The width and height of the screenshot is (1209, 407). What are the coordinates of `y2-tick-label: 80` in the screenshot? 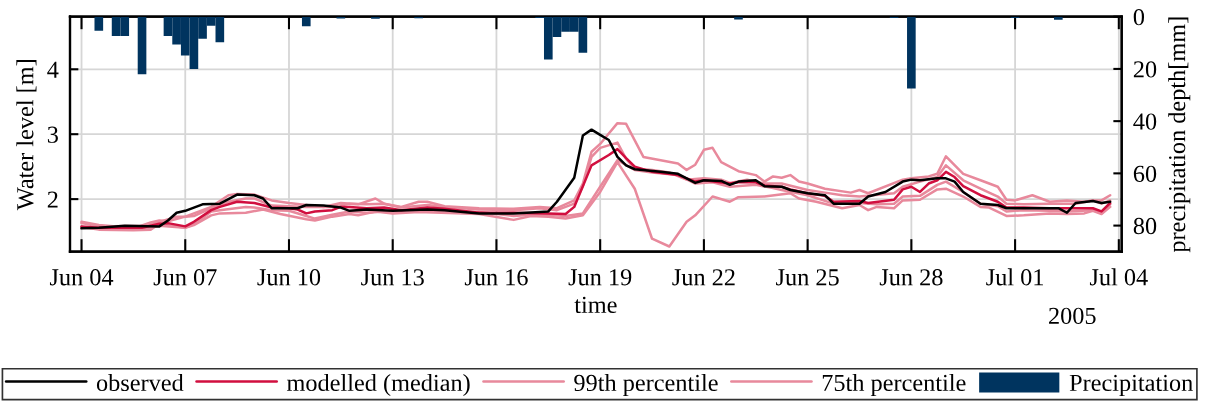 It's located at (1145, 226).